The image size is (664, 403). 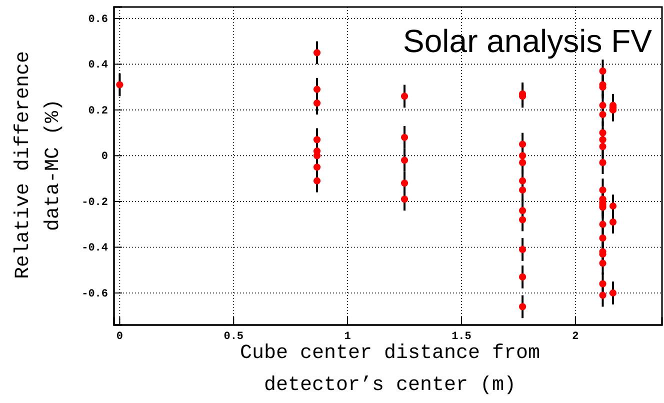 I want to click on x-axis-title: Cube center distance from detector’s center (m), so click(x=390, y=369).